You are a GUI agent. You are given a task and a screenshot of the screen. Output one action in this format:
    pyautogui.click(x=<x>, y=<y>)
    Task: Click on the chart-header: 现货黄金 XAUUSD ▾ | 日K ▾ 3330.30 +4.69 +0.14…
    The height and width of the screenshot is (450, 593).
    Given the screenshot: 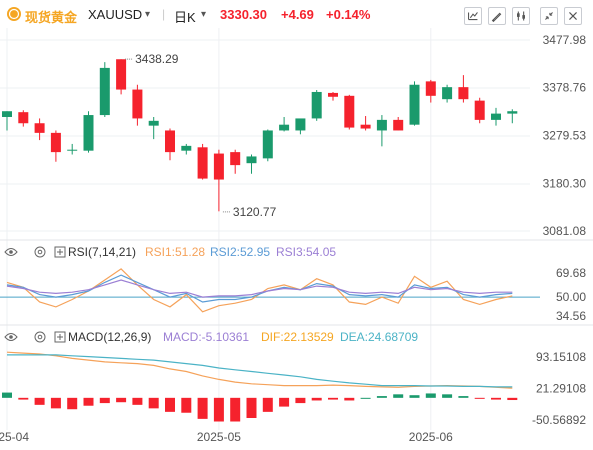 What is the action you would take?
    pyautogui.click(x=296, y=15)
    